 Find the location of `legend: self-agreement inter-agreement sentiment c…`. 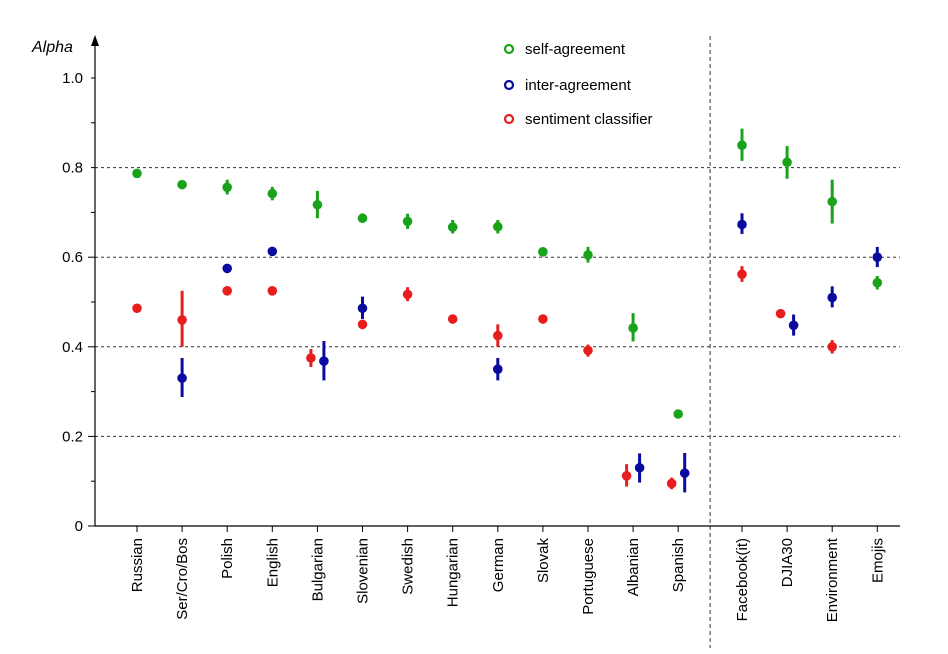

legend: self-agreement inter-agreement sentiment c… is located at coordinates (578, 84).